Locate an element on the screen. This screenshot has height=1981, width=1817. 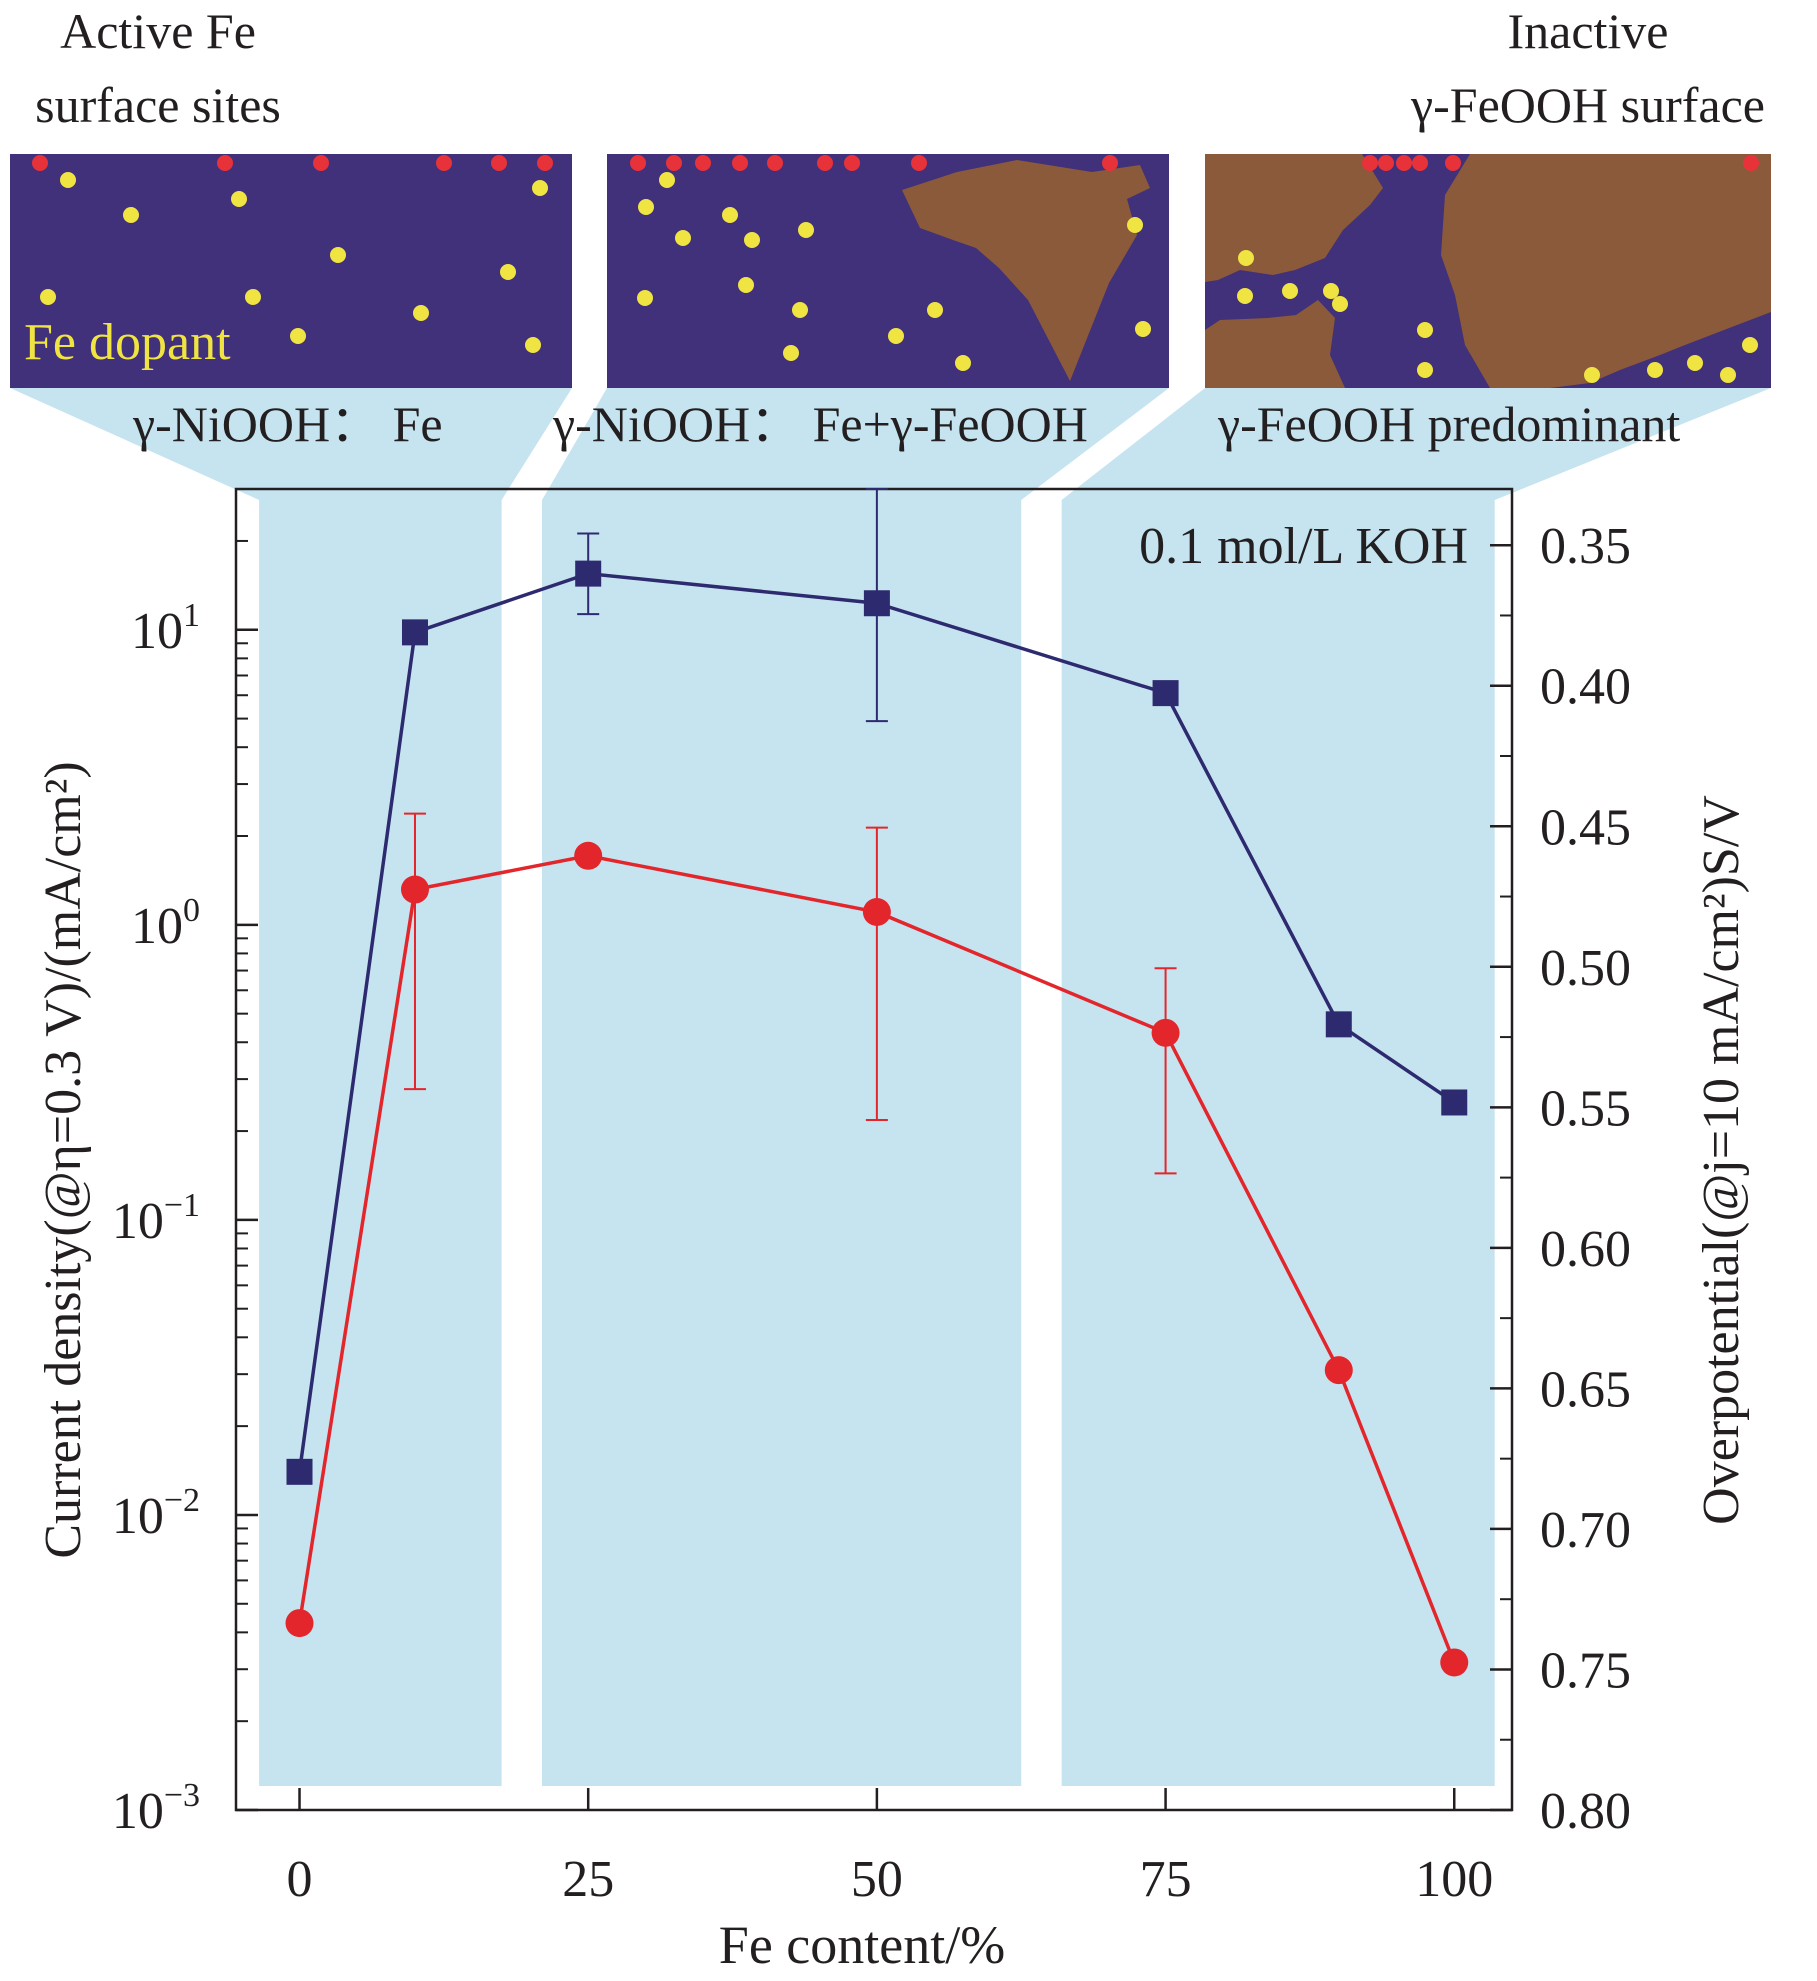
x-tick-label: 25 is located at coordinates (588, 1879).